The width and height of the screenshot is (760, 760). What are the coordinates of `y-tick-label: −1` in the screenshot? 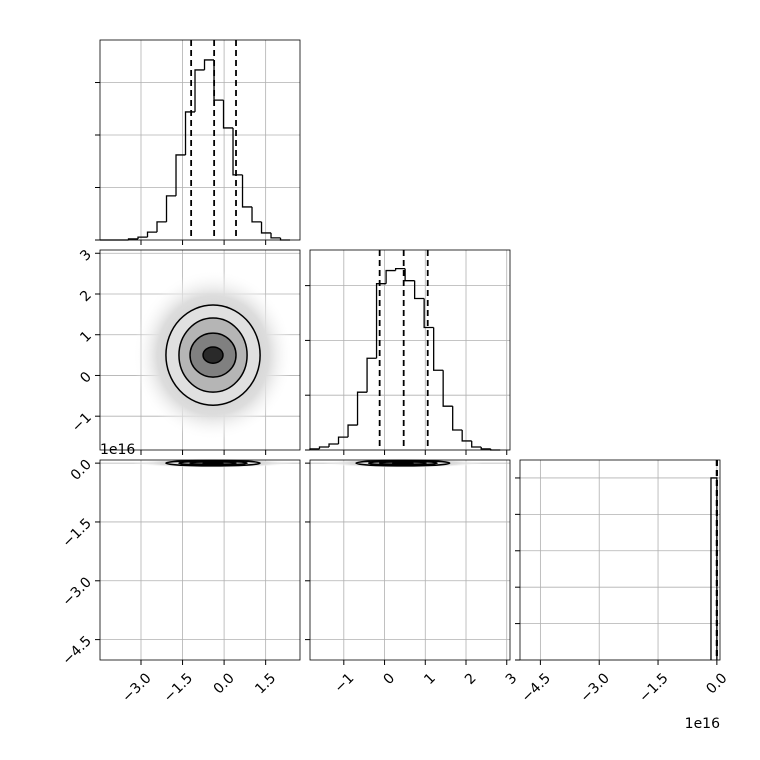 It's located at (82, 423).